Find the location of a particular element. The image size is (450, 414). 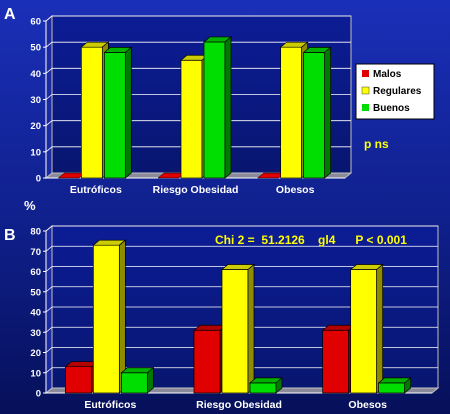

y-axis-label-percent: % is located at coordinates (30, 205).